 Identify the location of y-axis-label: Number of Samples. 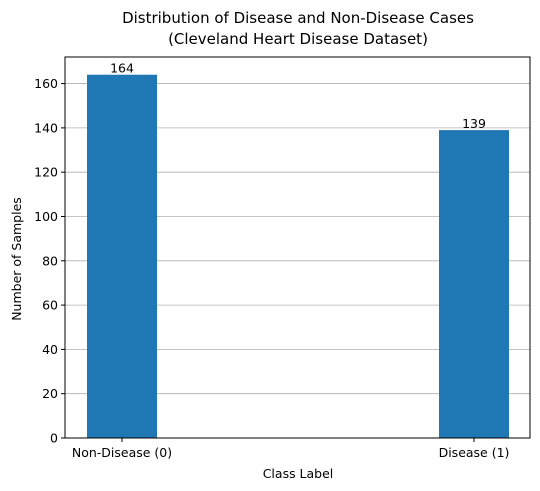
(16, 259).